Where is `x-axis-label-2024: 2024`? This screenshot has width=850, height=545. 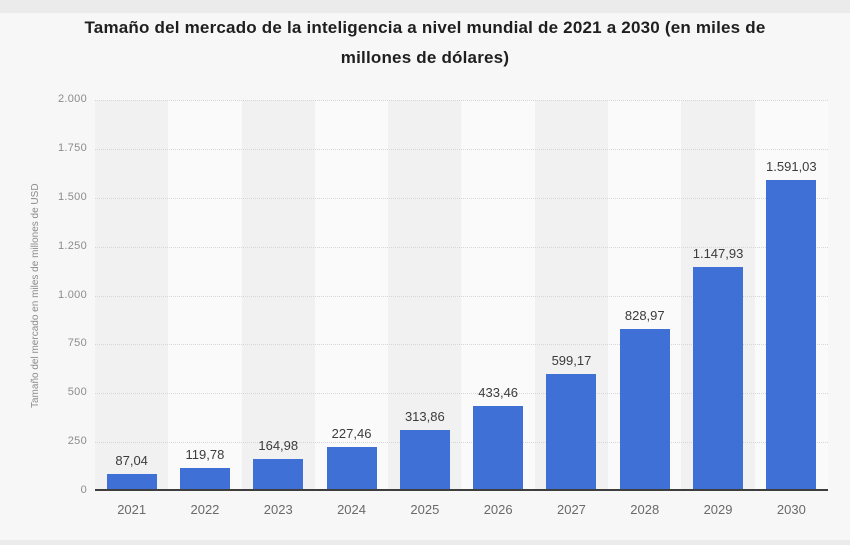
x-axis-label-2024: 2024 is located at coordinates (351, 509).